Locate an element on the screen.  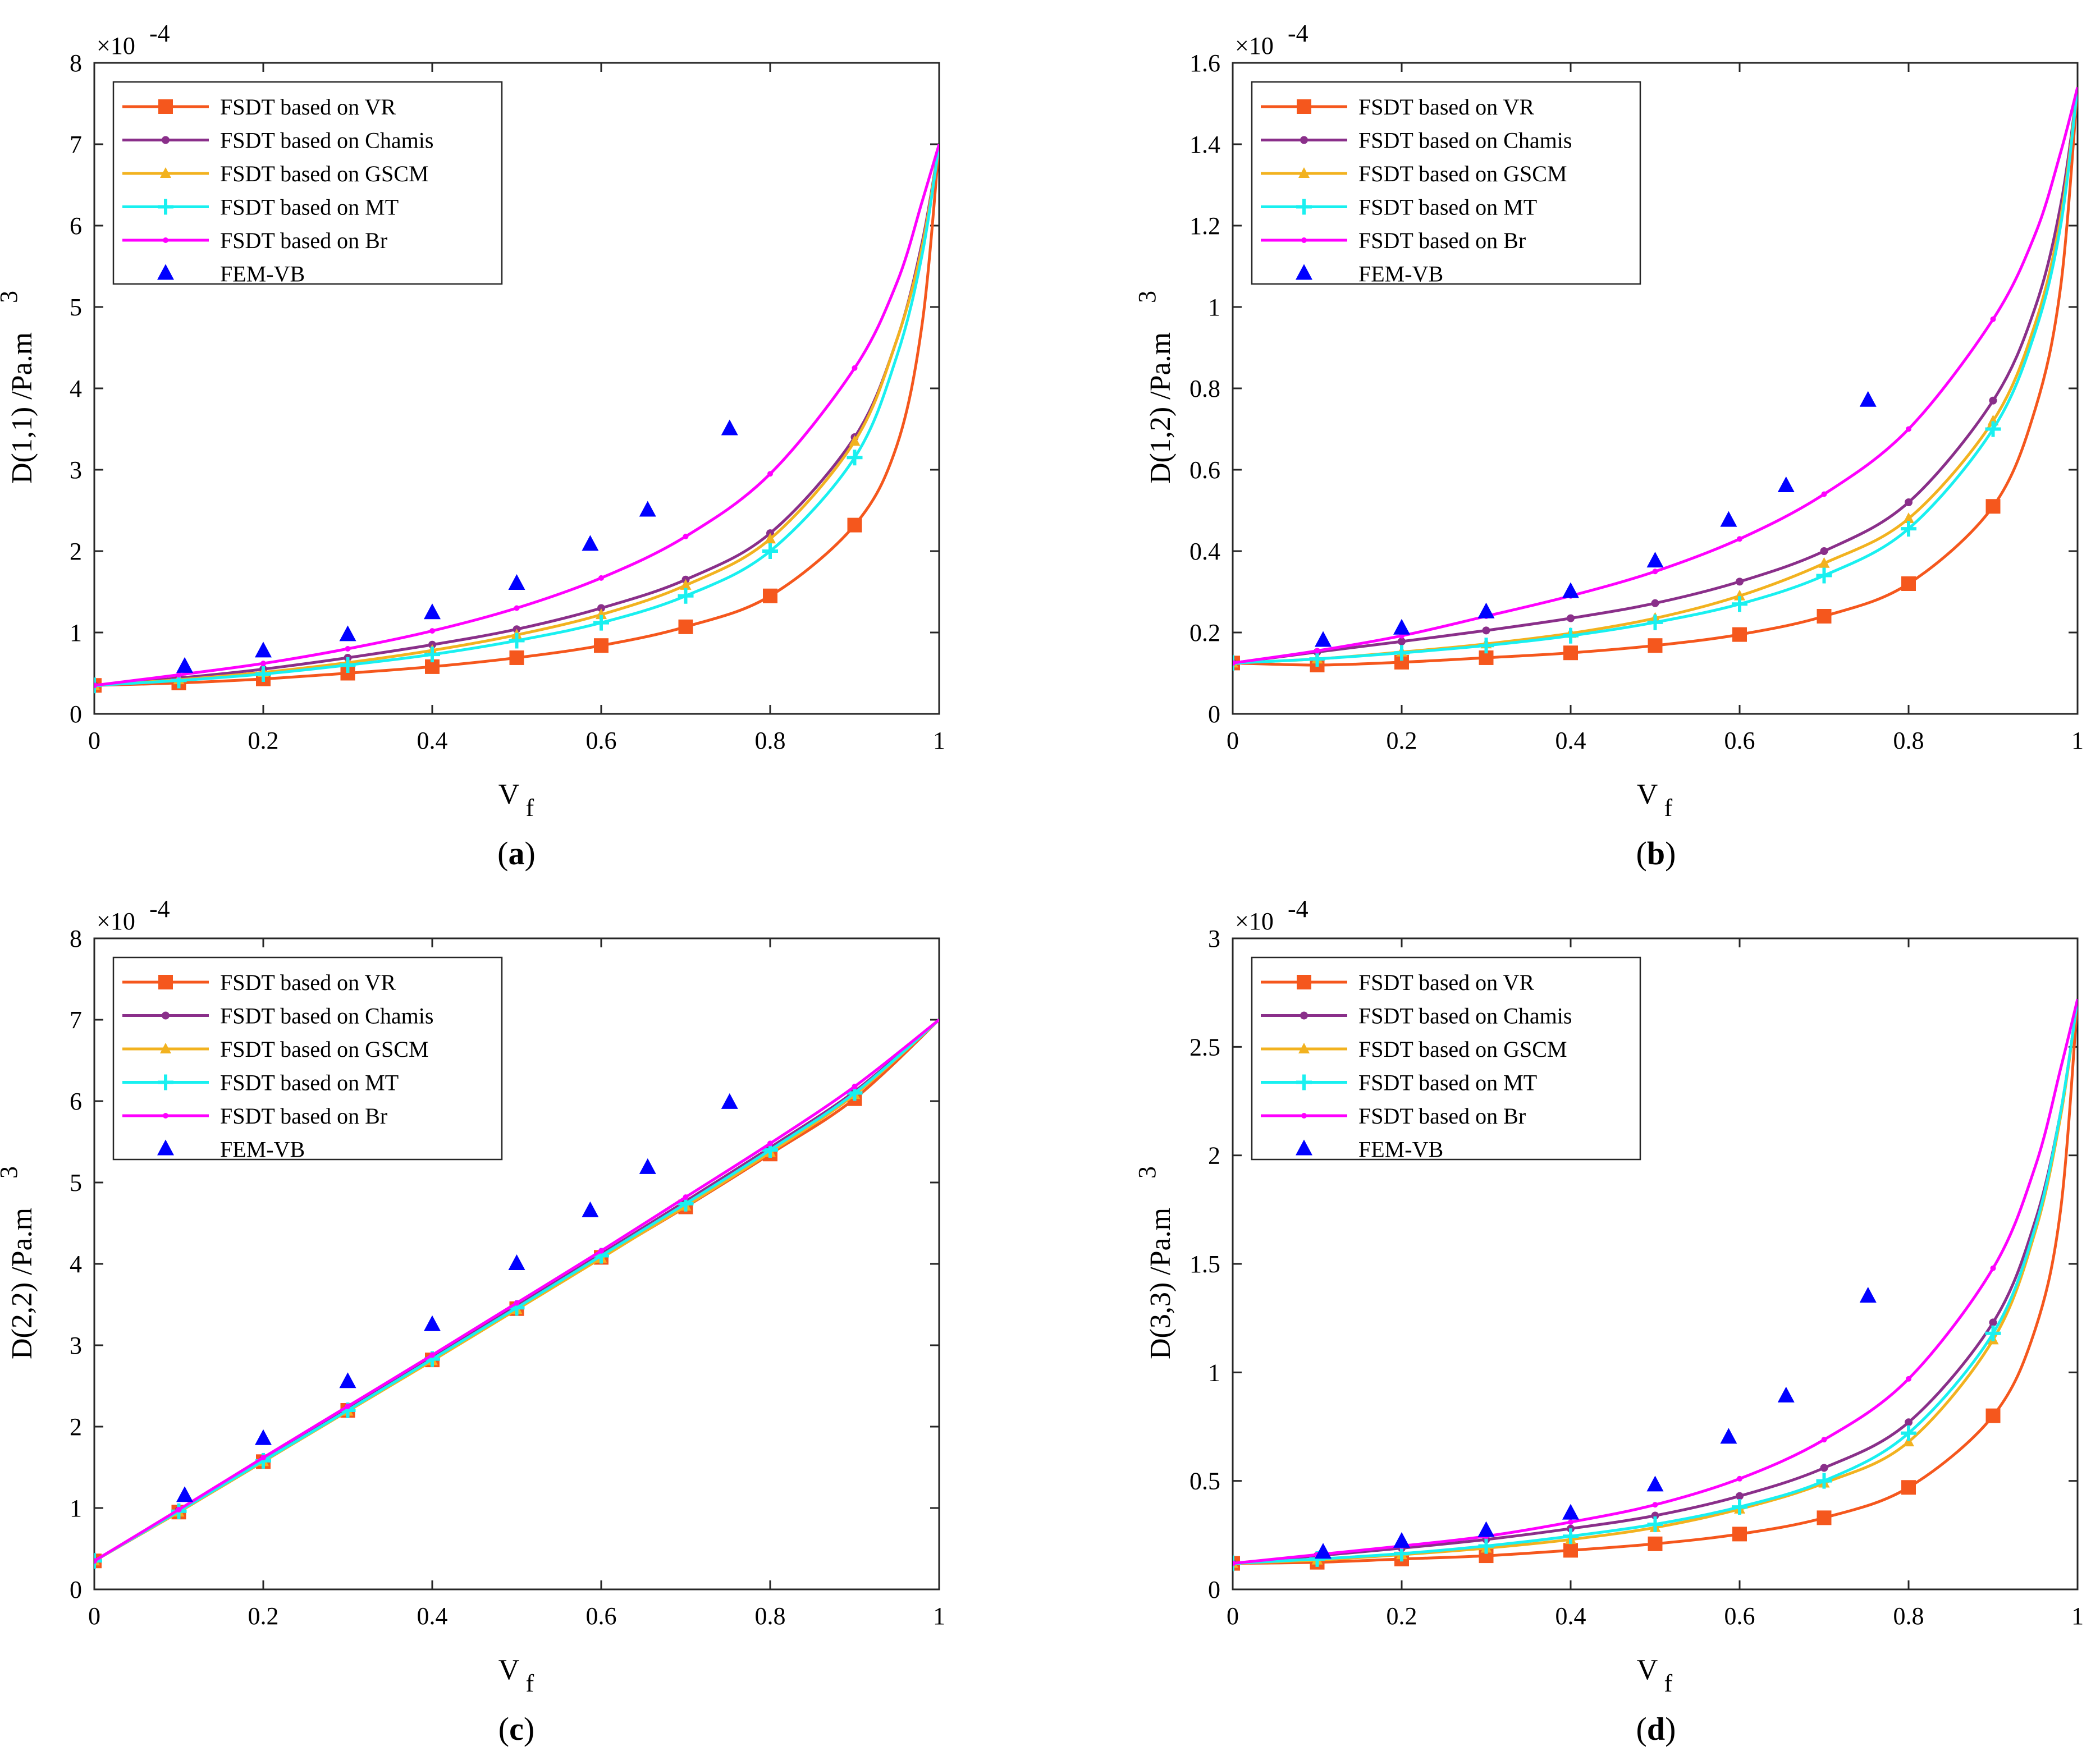
y-axis-label: D(3,3) /Pa.m is located at coordinates (1161, 1283).